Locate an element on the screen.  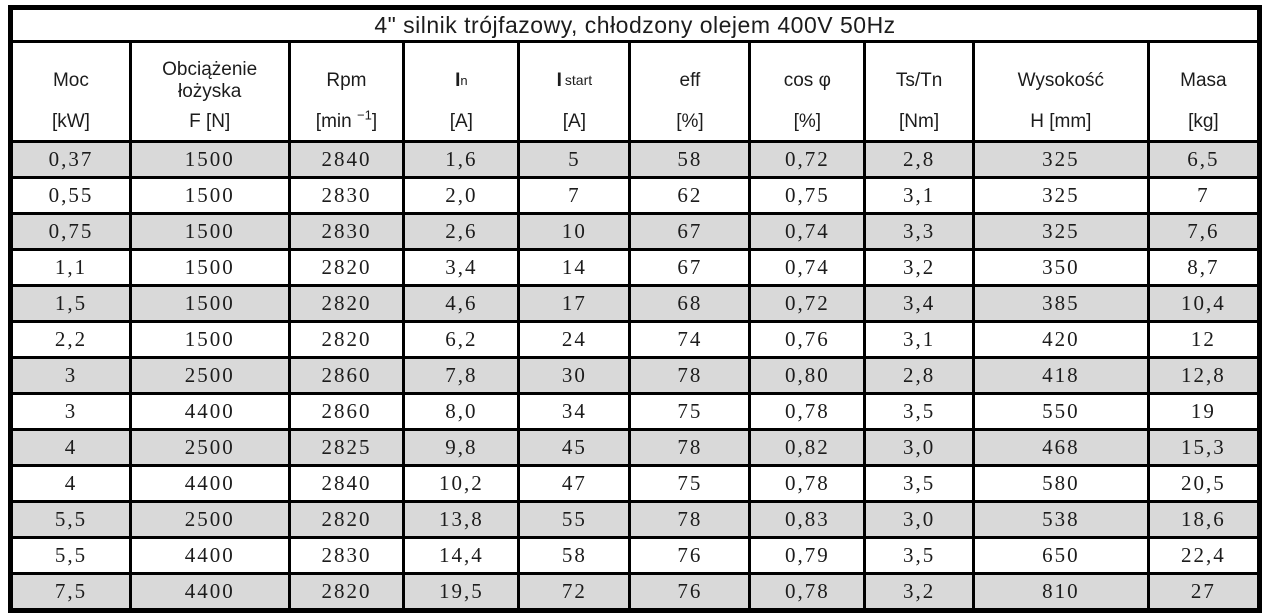
table-cell: 14 is located at coordinates (574, 267).